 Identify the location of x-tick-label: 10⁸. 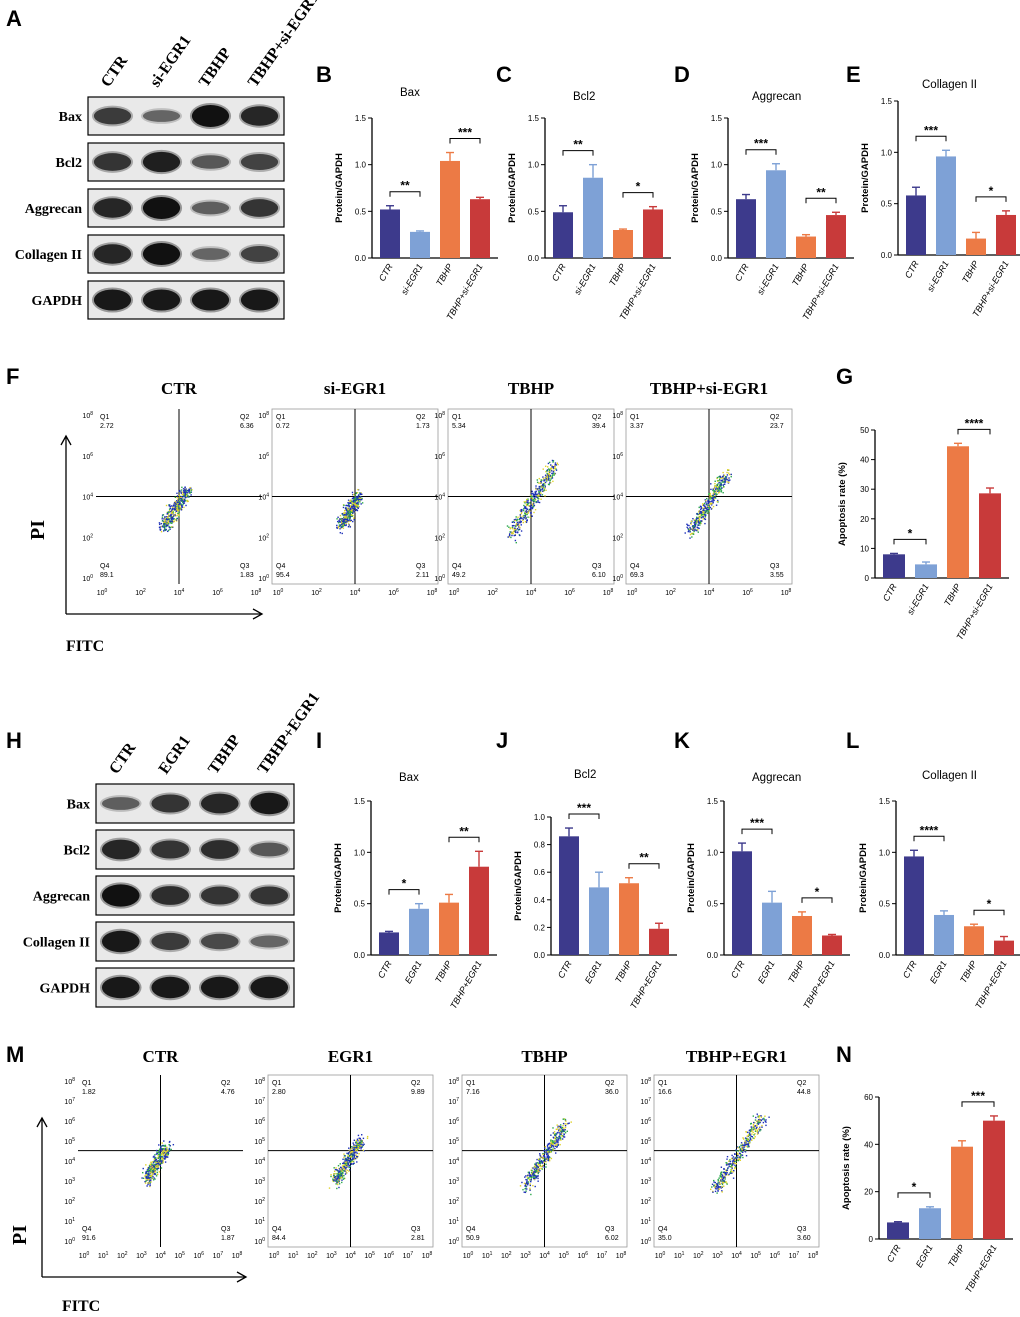
(608, 592).